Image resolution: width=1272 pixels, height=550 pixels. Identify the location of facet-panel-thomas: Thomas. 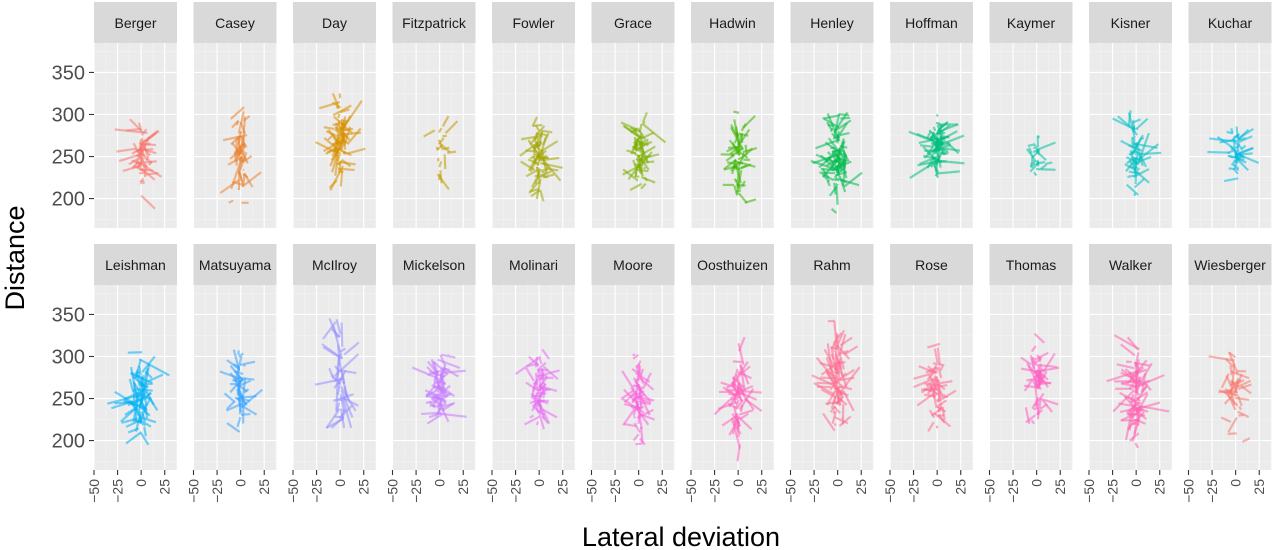
(1030, 357).